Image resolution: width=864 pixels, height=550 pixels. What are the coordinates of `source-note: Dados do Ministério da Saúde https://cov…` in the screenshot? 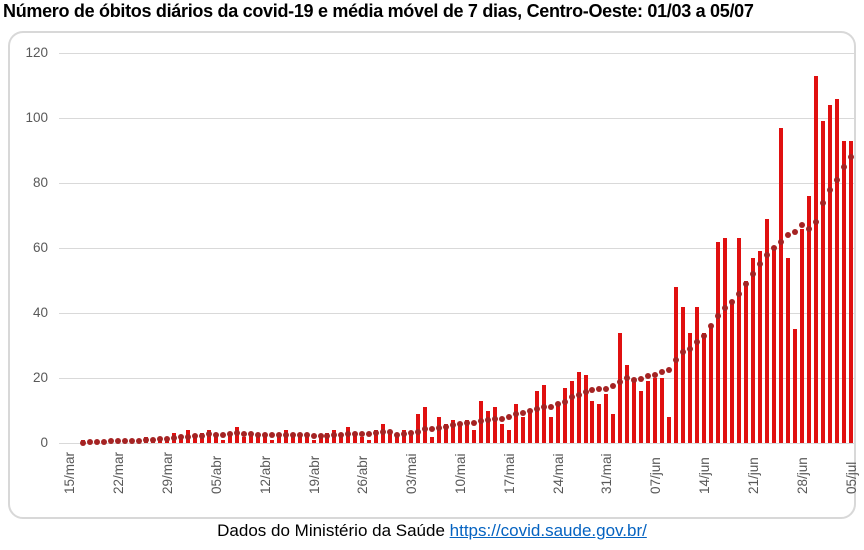 It's located at (432, 531).